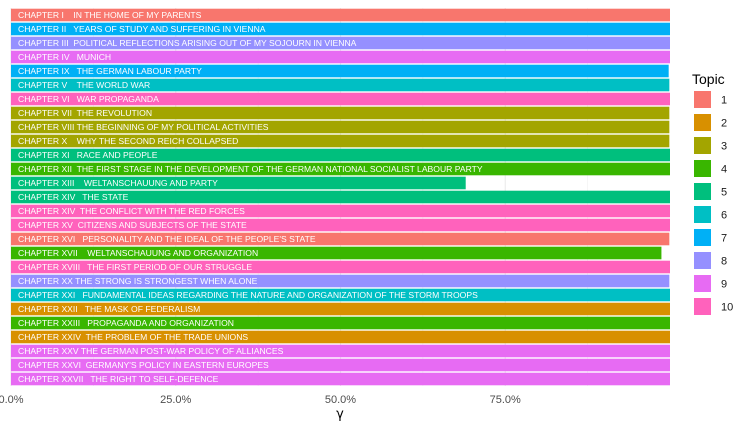 This screenshot has height=429, width=750. I want to click on legend-label: 6, so click(724, 216).